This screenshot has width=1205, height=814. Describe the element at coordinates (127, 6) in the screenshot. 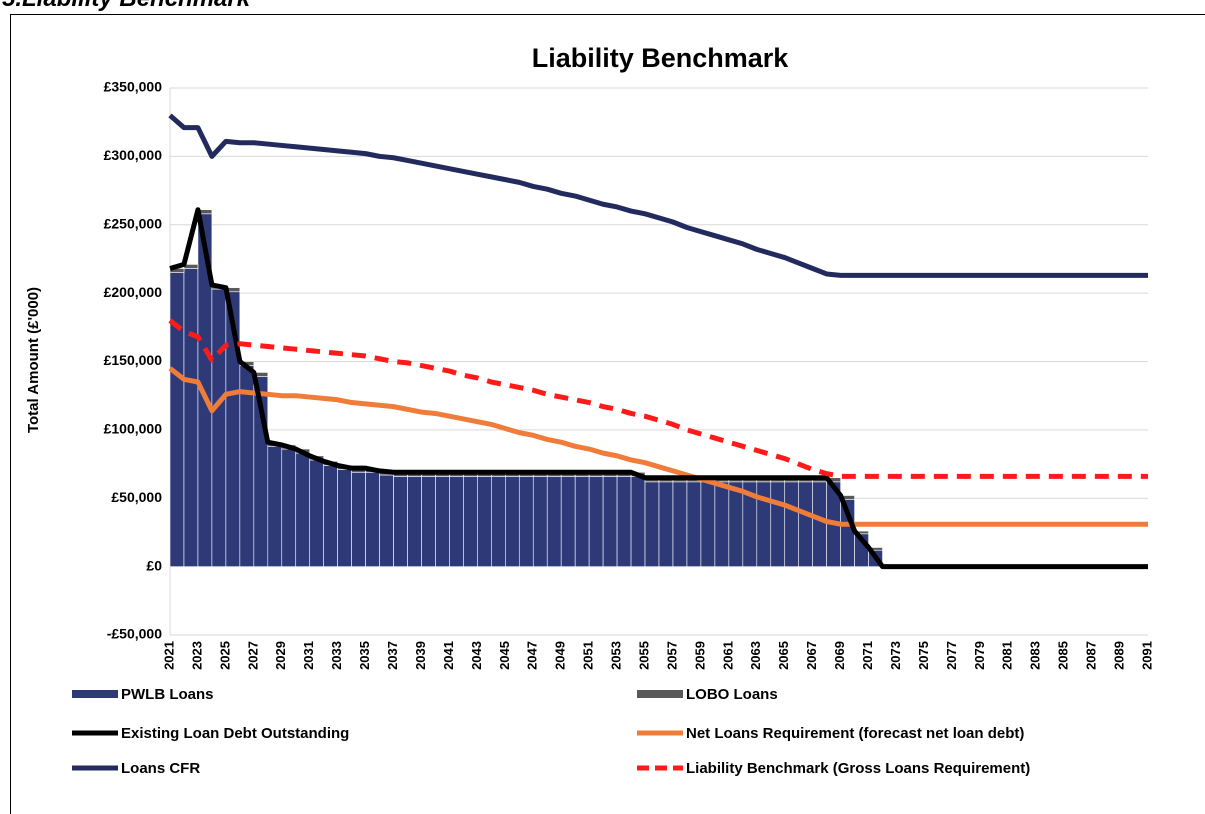

I see `section-heading: 5.Liability Benchmark` at that location.